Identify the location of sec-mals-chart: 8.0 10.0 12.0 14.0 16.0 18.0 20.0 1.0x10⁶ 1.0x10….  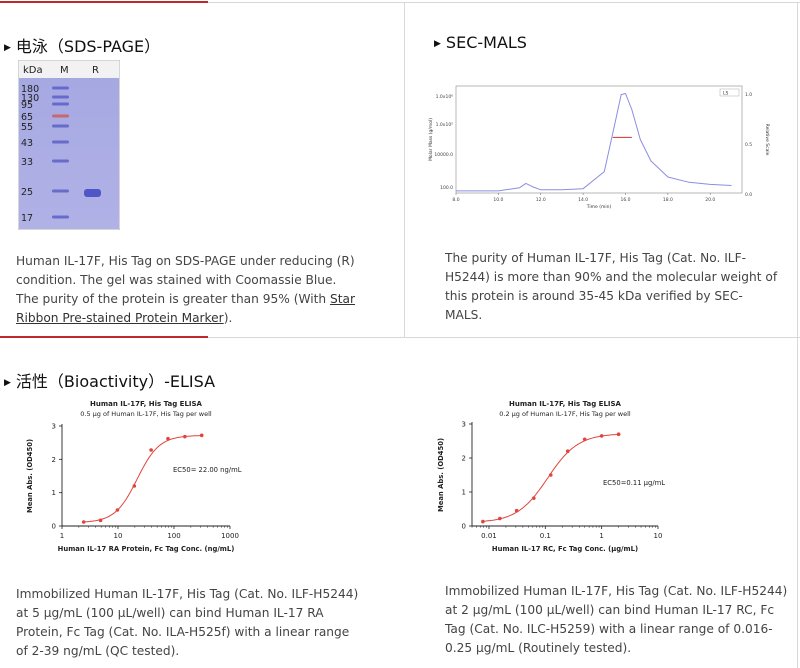
(599, 147).